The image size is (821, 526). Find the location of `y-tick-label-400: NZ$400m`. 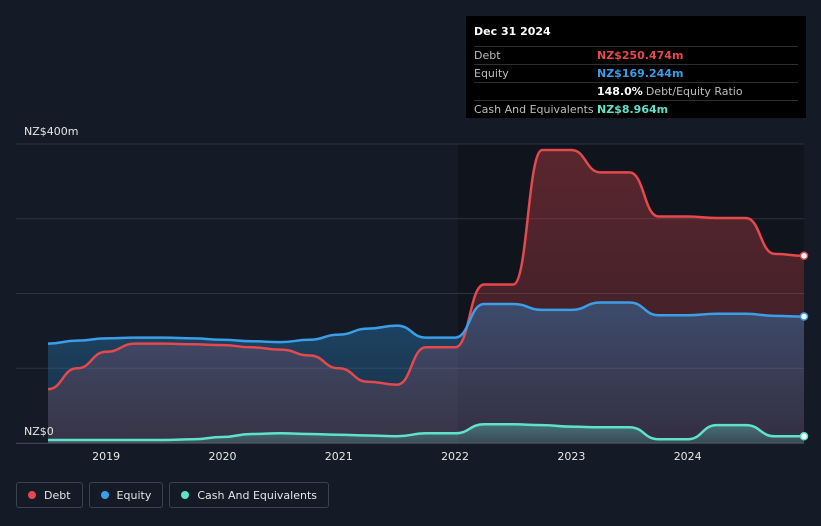

y-tick-label-400: NZ$400m is located at coordinates (51, 131).